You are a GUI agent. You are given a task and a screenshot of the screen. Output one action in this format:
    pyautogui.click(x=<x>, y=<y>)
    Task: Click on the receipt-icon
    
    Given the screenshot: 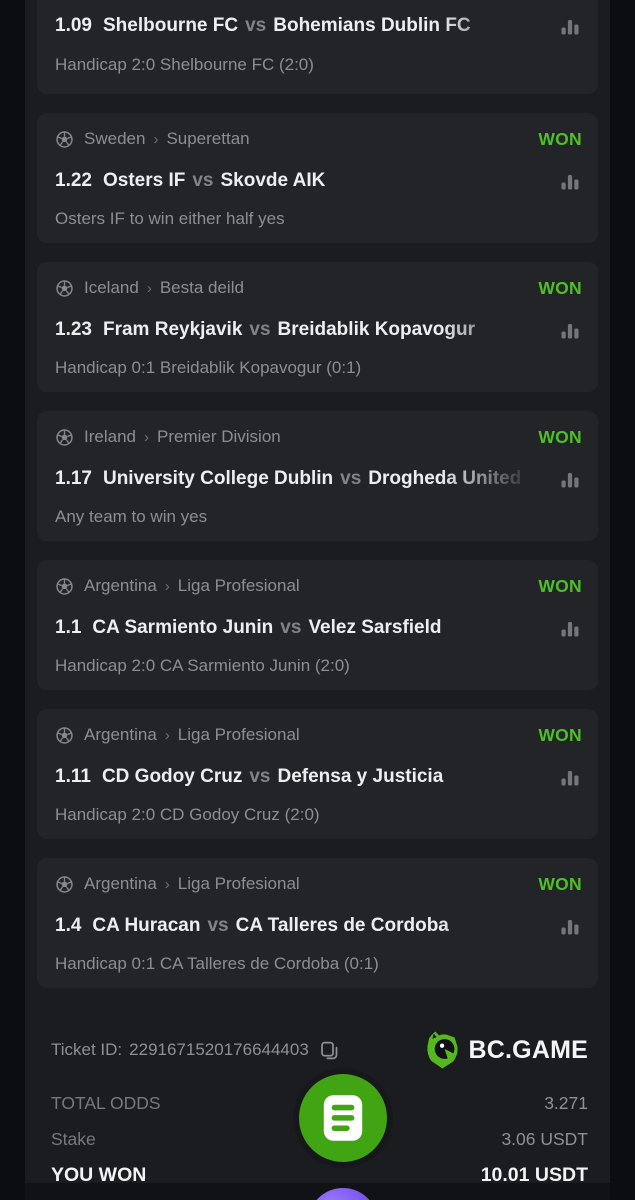 What is the action you would take?
    pyautogui.click(x=343, y=1118)
    